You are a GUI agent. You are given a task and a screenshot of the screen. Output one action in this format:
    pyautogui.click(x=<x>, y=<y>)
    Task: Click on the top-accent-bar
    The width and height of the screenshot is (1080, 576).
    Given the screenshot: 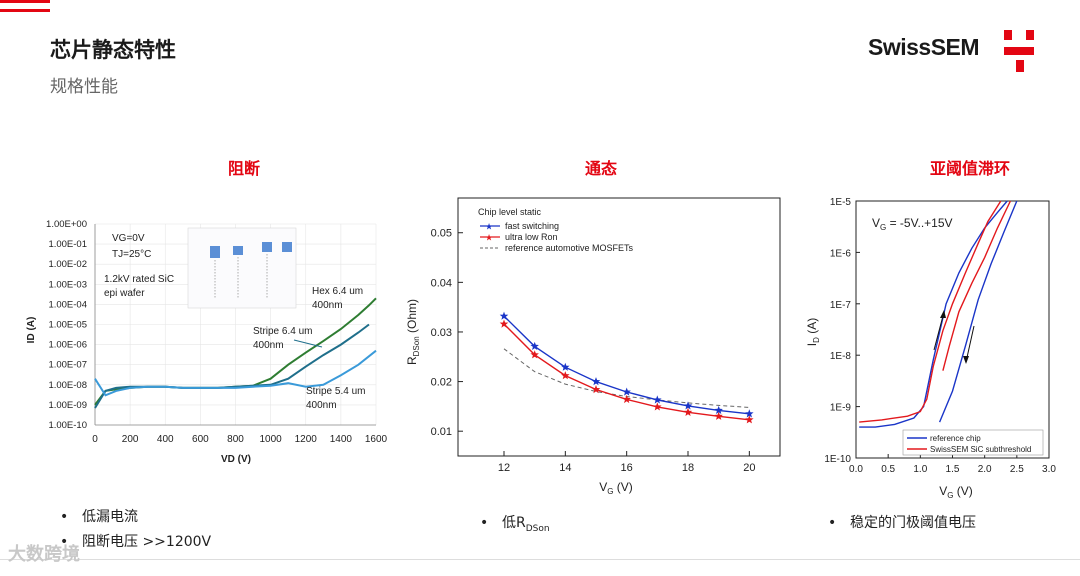 What is the action you would take?
    pyautogui.click(x=25, y=1)
    